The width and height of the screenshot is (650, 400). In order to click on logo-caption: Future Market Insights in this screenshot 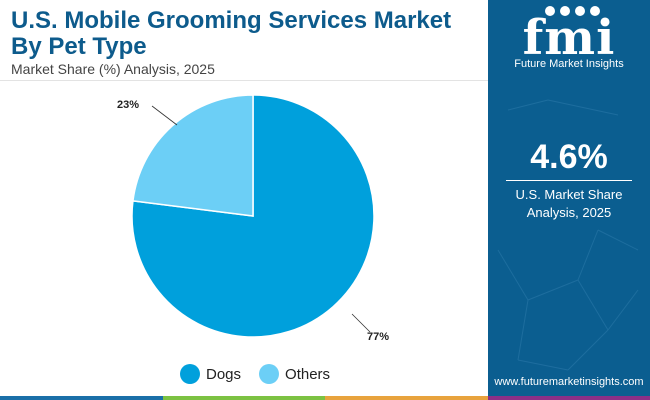, I will do `click(569, 64)`.